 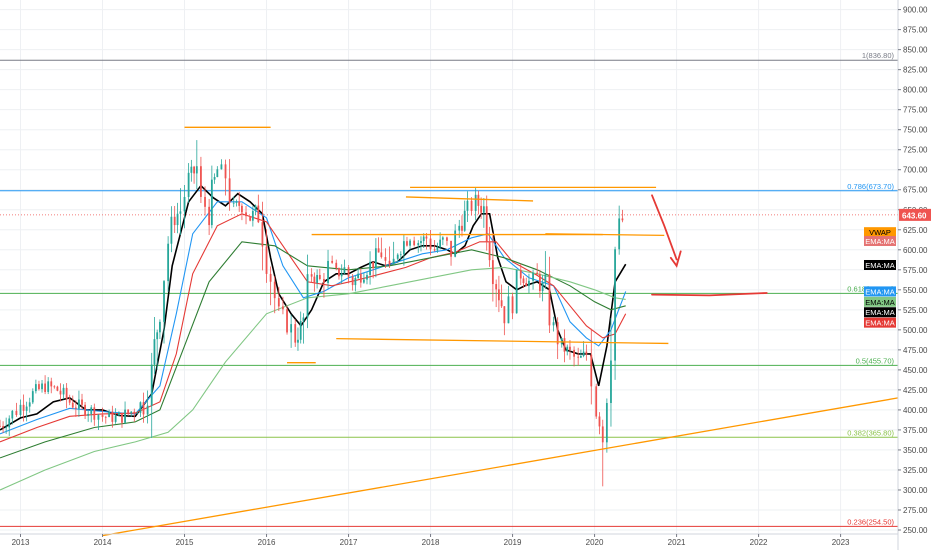 I want to click on price-tick-label: 475.00, so click(x=915, y=350).